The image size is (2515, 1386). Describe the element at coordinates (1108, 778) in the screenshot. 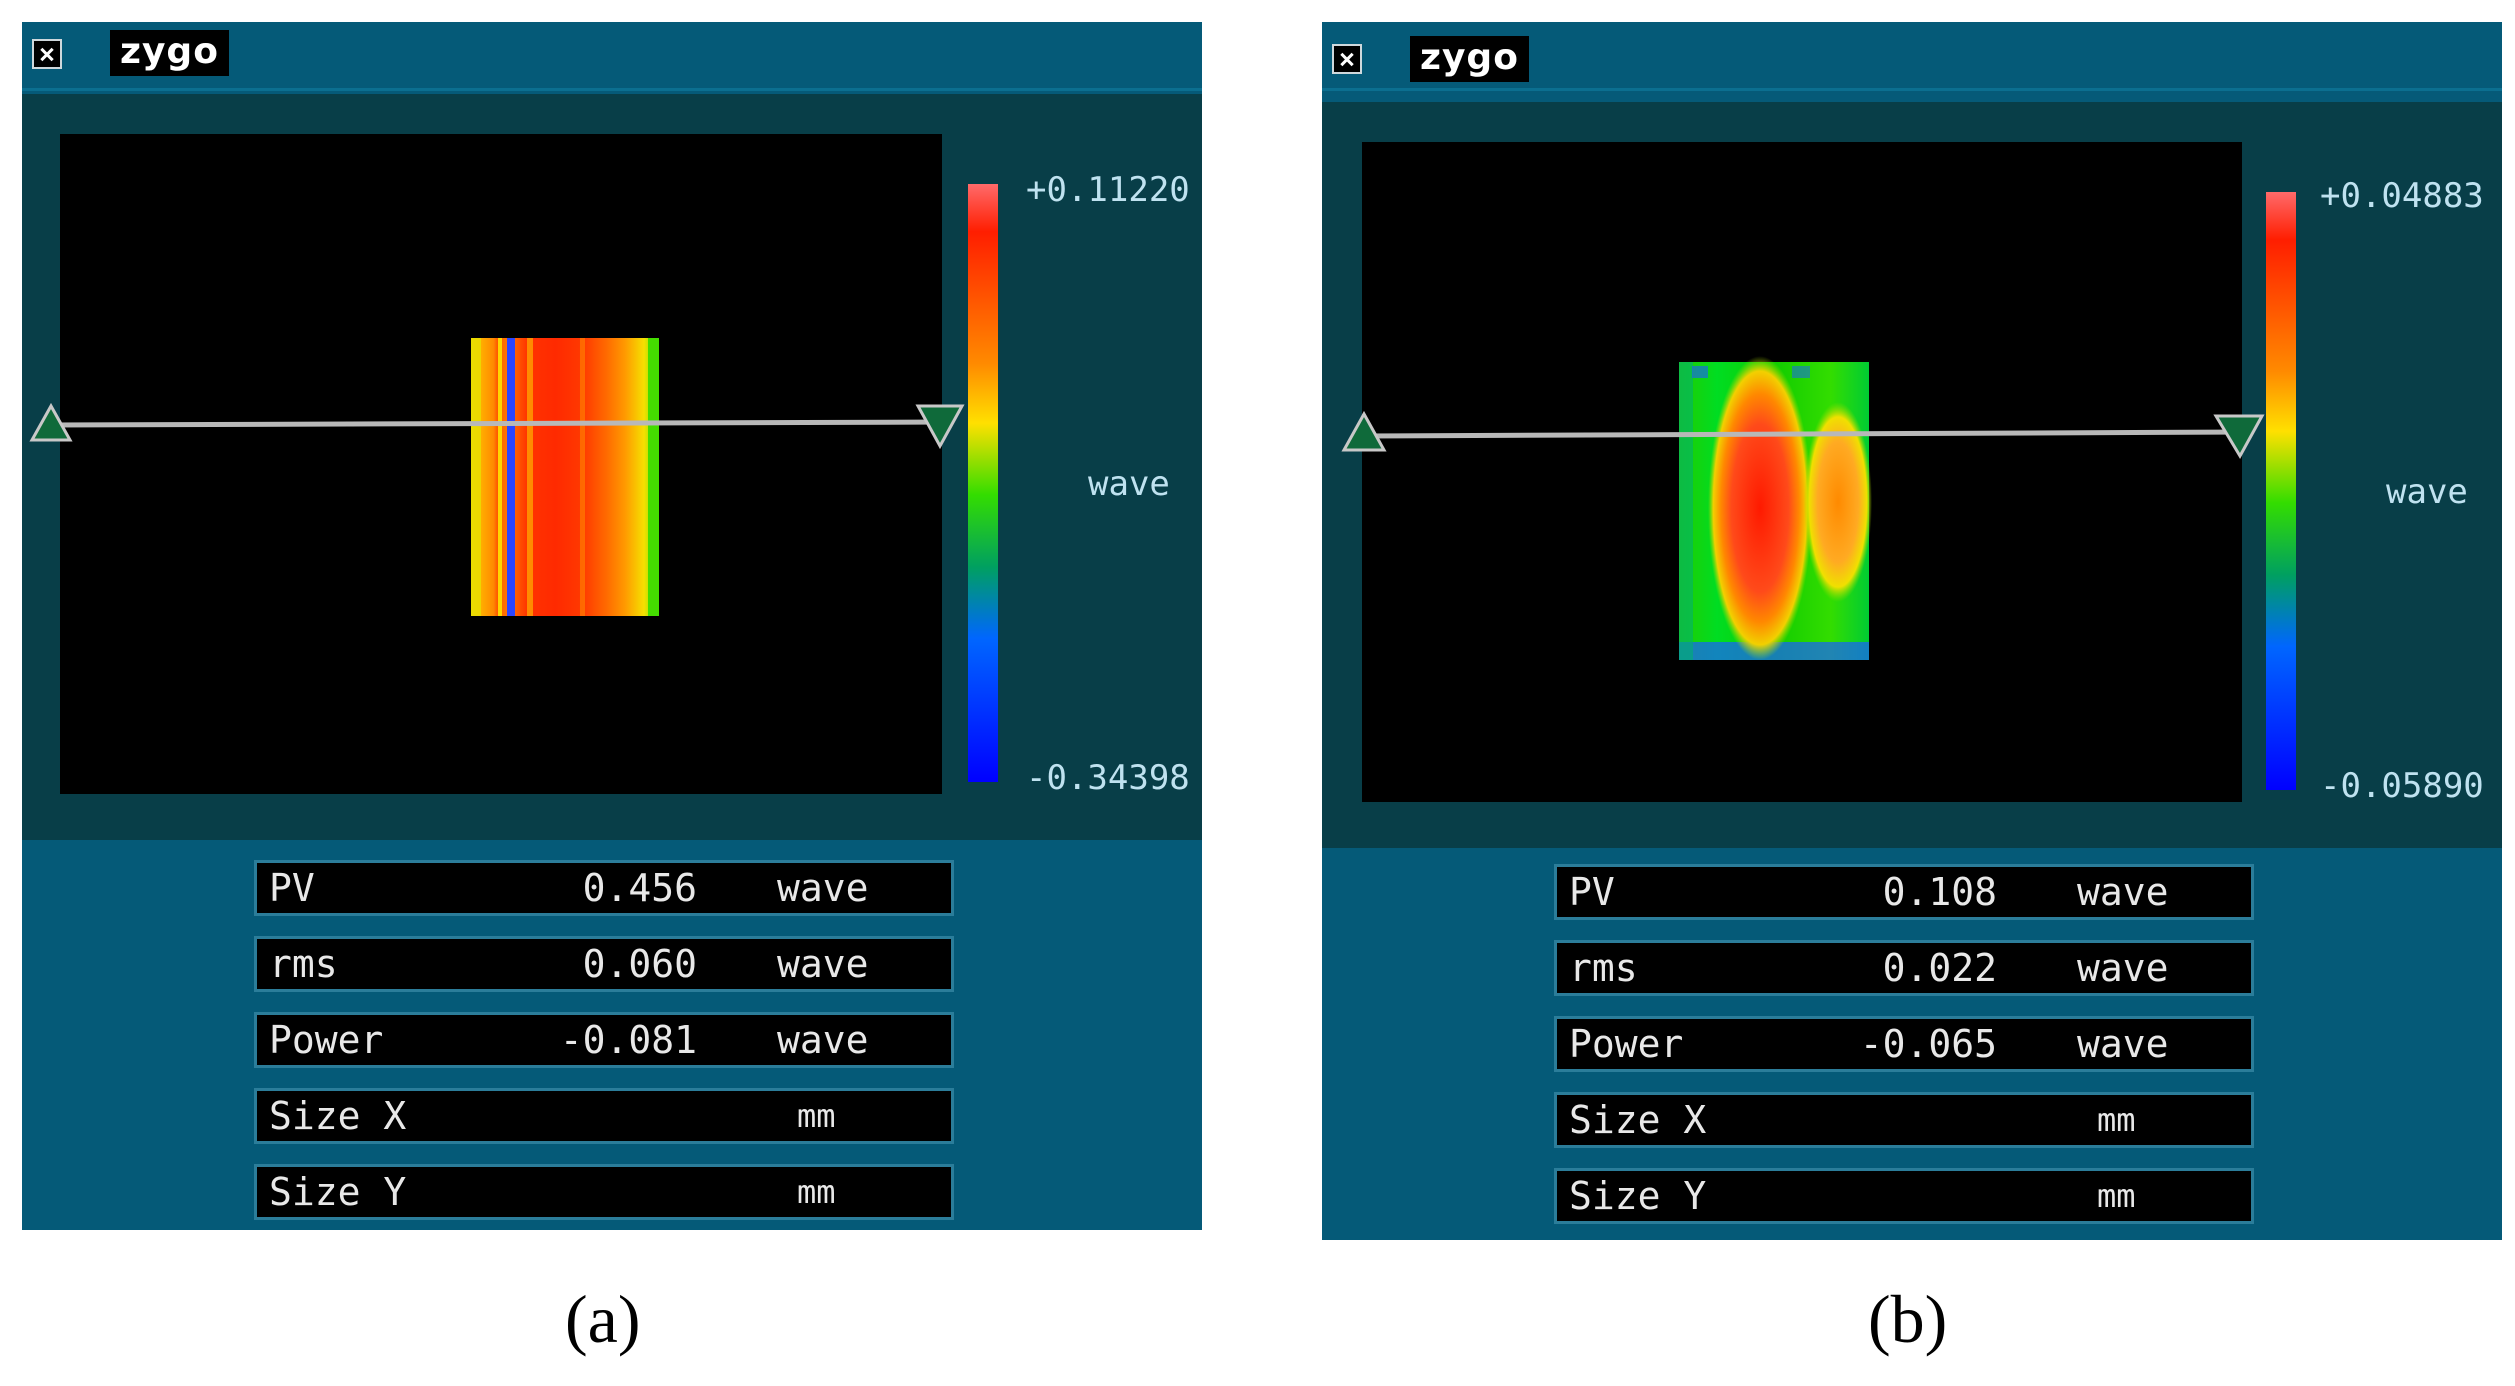

I see `scale-min-label: -0.34398` at that location.